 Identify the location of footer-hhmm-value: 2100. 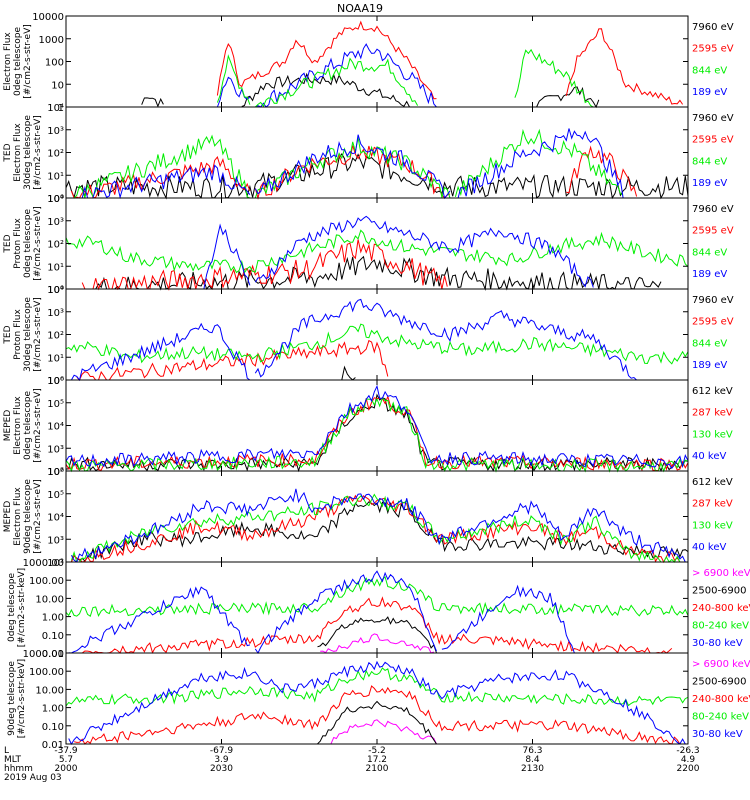
(377, 769).